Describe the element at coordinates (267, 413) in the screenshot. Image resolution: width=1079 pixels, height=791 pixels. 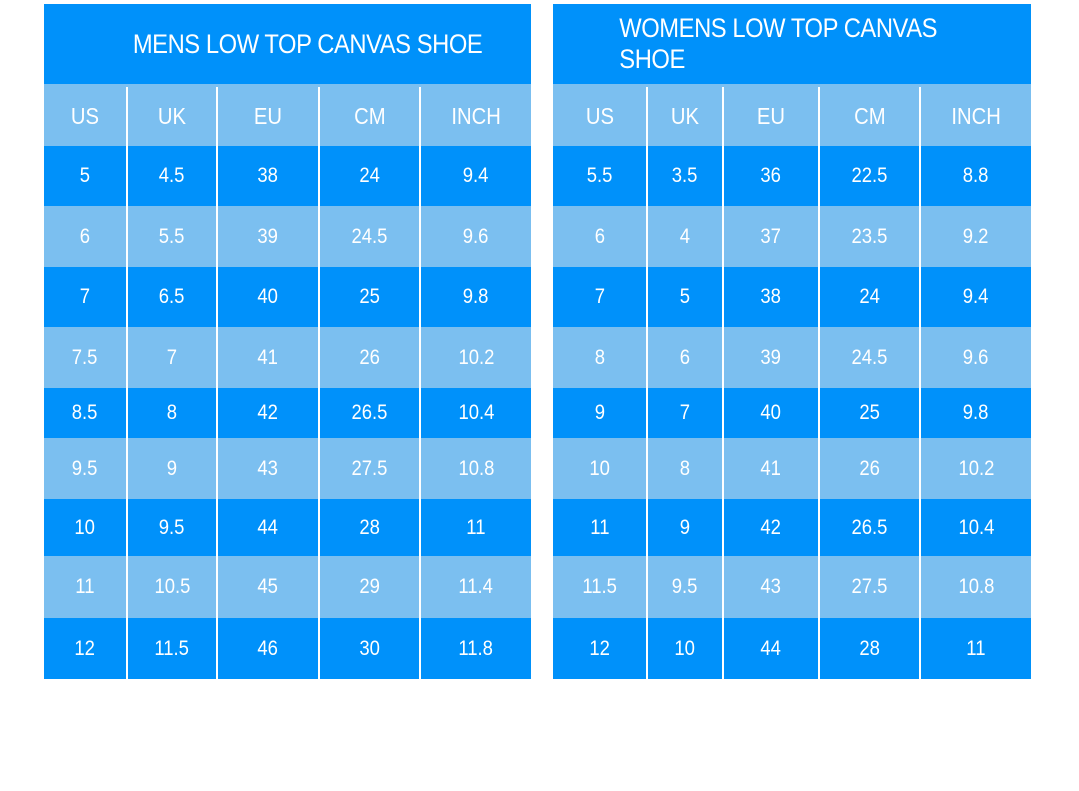
I see `table-cell: 42` at that location.